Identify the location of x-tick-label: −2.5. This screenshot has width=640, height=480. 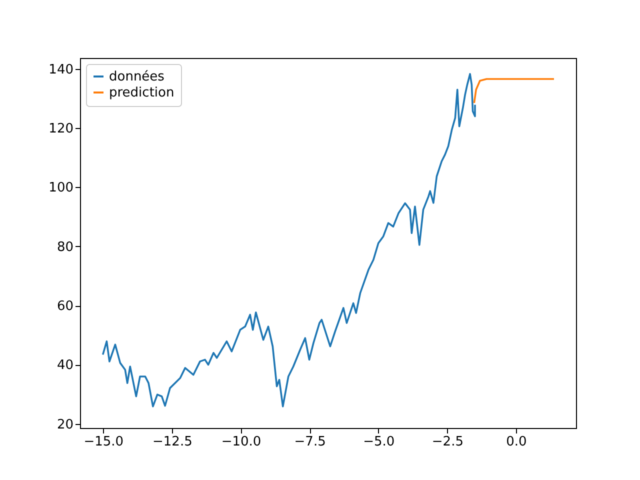
(448, 442).